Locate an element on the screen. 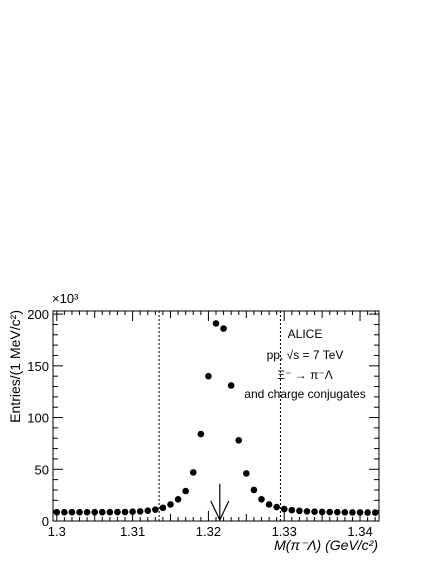 The height and width of the screenshot is (562, 431). x-tick-label: 1.34 is located at coordinates (359, 531).